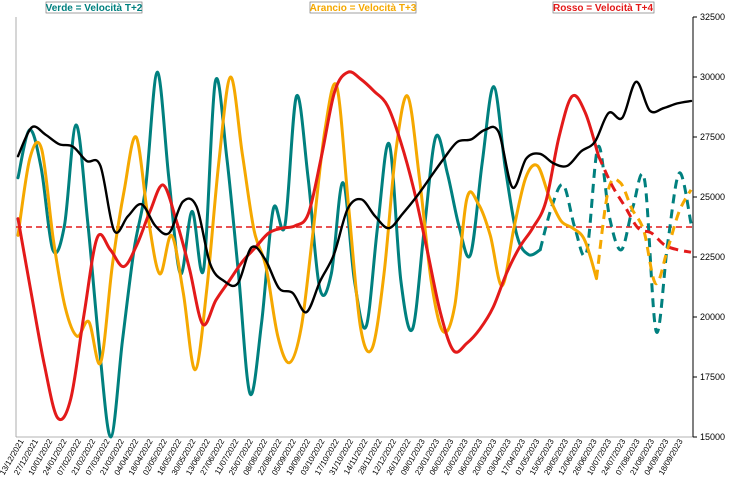  Describe the element at coordinates (712, 257) in the screenshot. I see `y-tick-label: 22500` at that location.